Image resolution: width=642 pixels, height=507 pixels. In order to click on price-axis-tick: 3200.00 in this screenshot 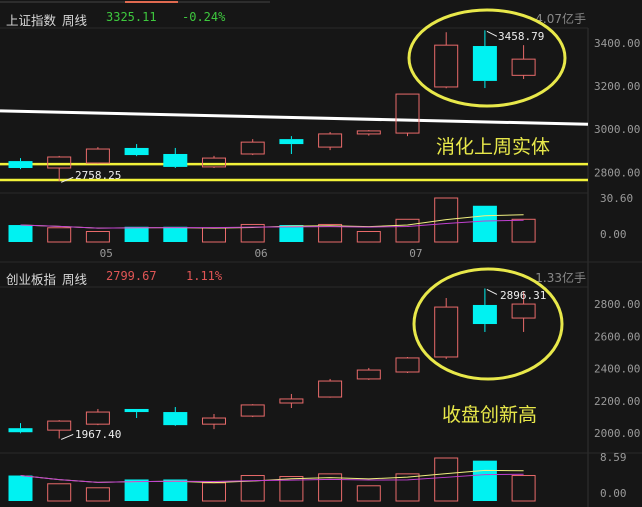, I will do `click(617, 86)`.